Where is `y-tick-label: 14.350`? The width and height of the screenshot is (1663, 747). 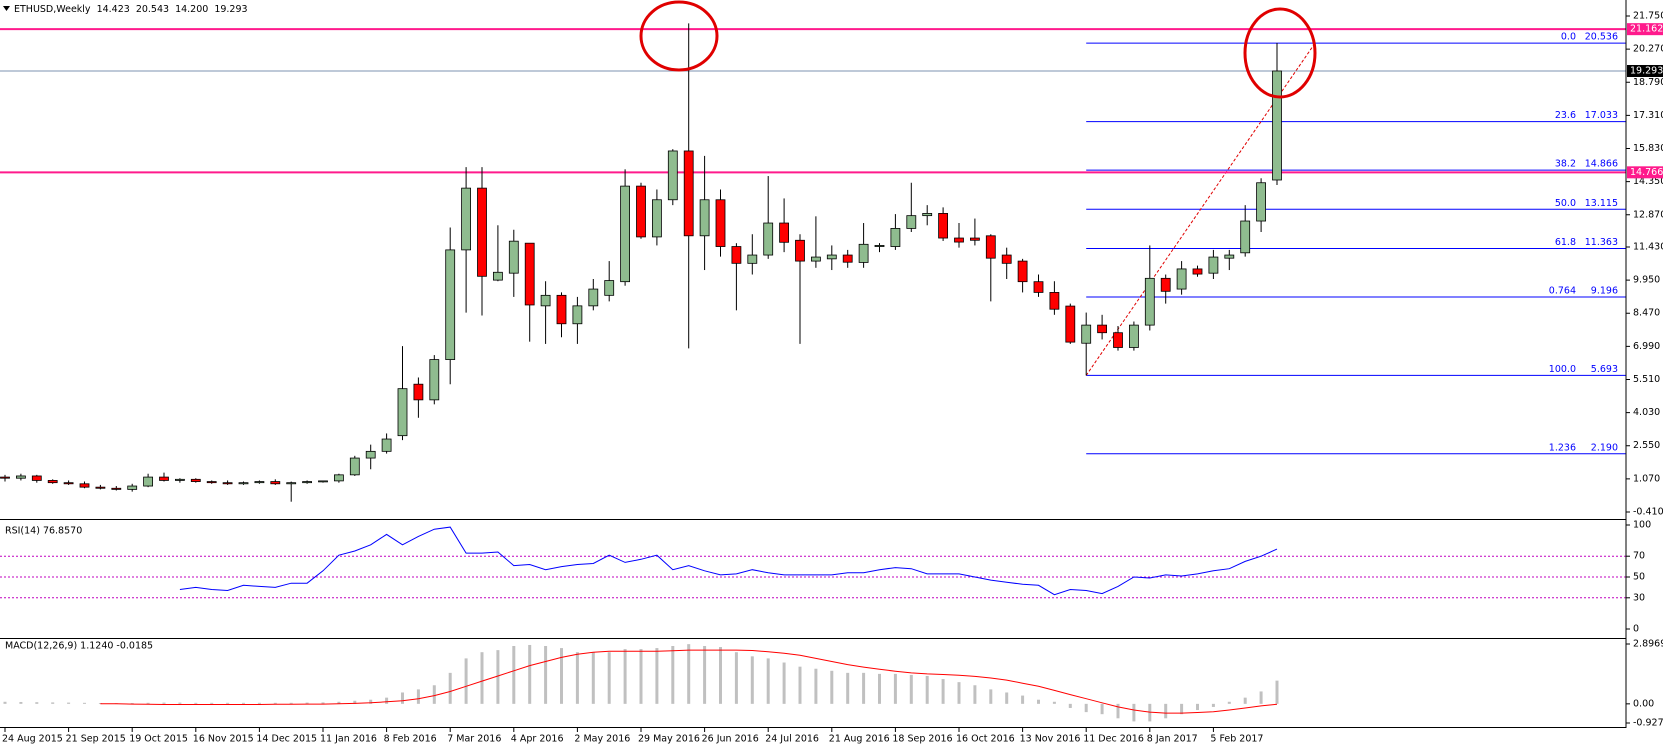
y-tick-label: 14.350 is located at coordinates (1648, 181).